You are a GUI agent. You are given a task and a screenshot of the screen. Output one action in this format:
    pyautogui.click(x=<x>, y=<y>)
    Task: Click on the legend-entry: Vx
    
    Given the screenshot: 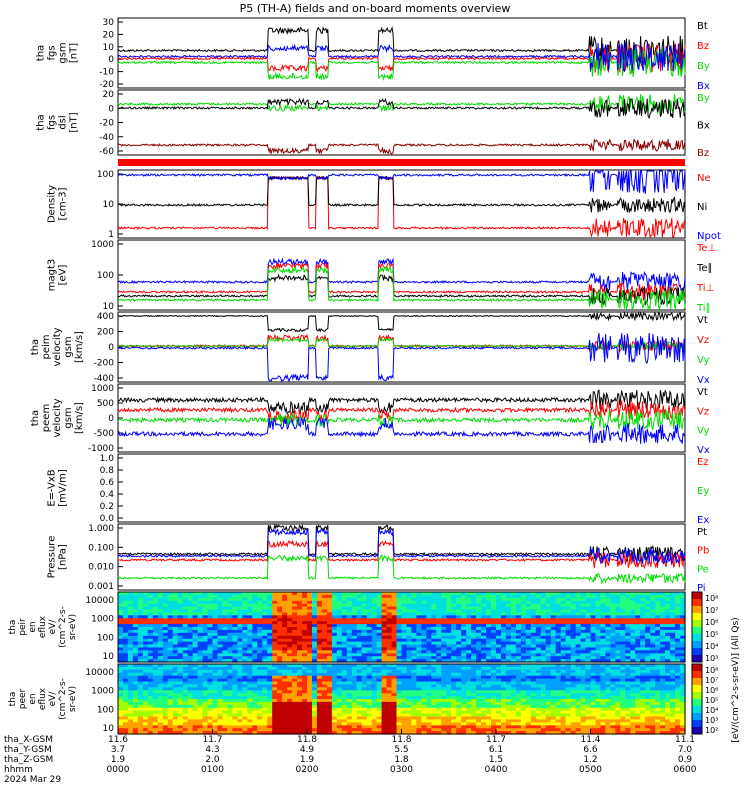 What is the action you would take?
    pyautogui.click(x=703, y=380)
    